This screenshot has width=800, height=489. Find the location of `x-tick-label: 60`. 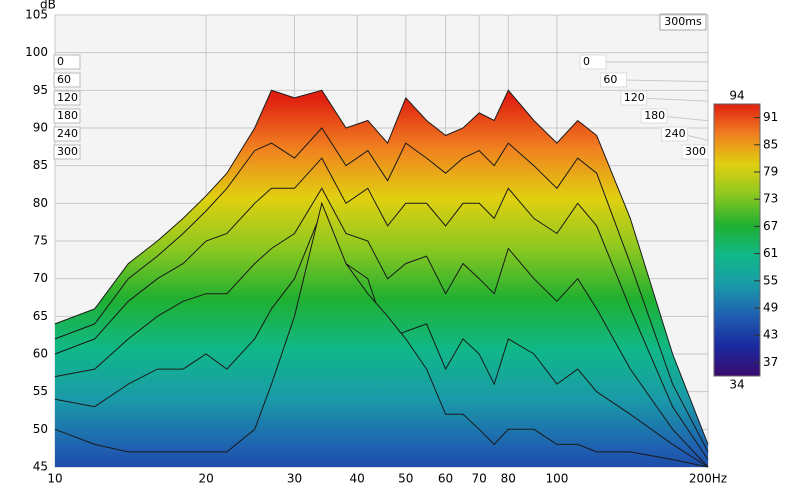

x-tick-label: 60 is located at coordinates (445, 479).